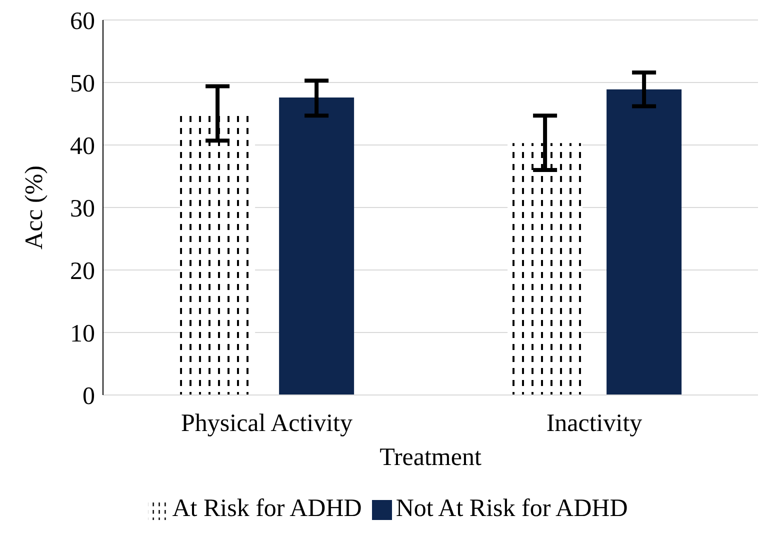 The width and height of the screenshot is (774, 542). I want to click on y-tick-label: 0, so click(88, 396).